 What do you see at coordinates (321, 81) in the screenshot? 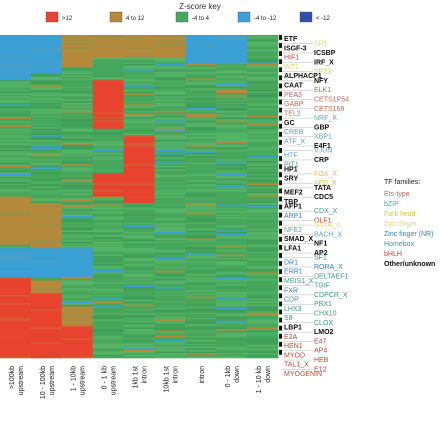
I see `row-label: NFY` at bounding box center [321, 81].